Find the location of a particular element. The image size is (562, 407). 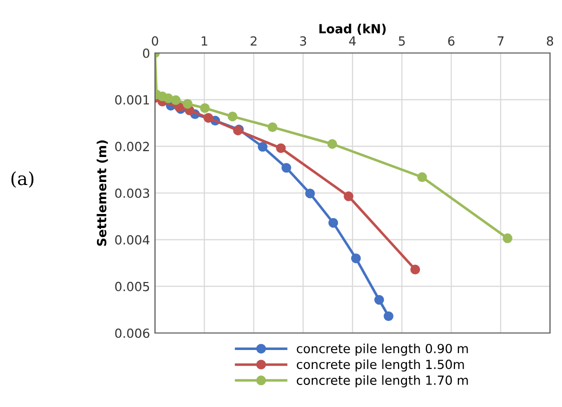

y-axis-title: Settlement (m) is located at coordinates (102, 193).